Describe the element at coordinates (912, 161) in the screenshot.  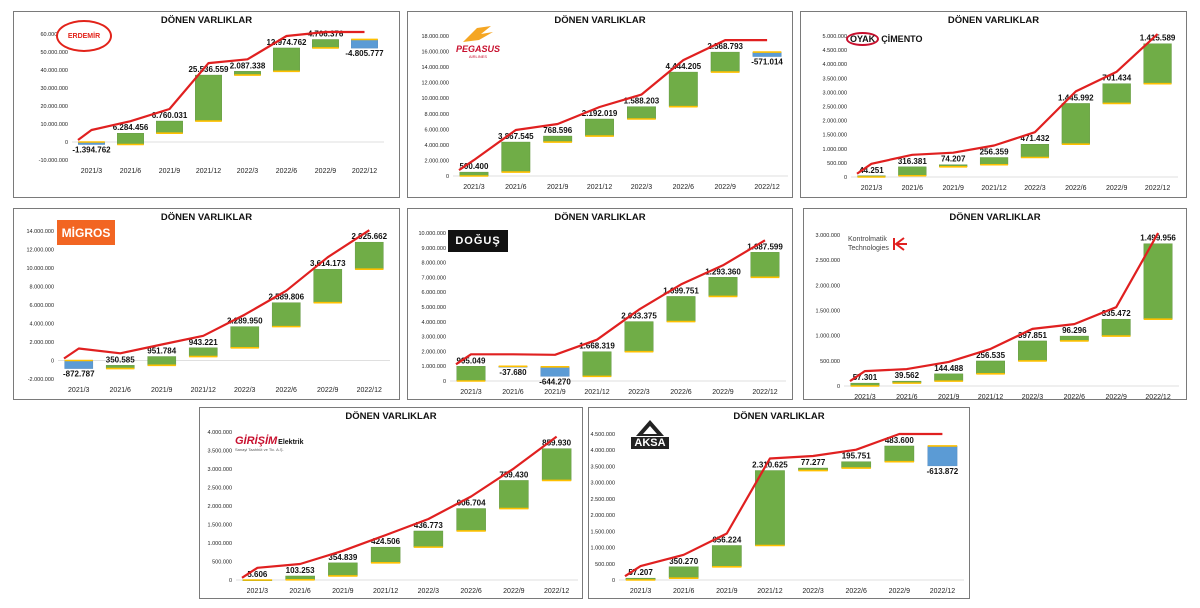
I see `data-label: 316.381` at that location.